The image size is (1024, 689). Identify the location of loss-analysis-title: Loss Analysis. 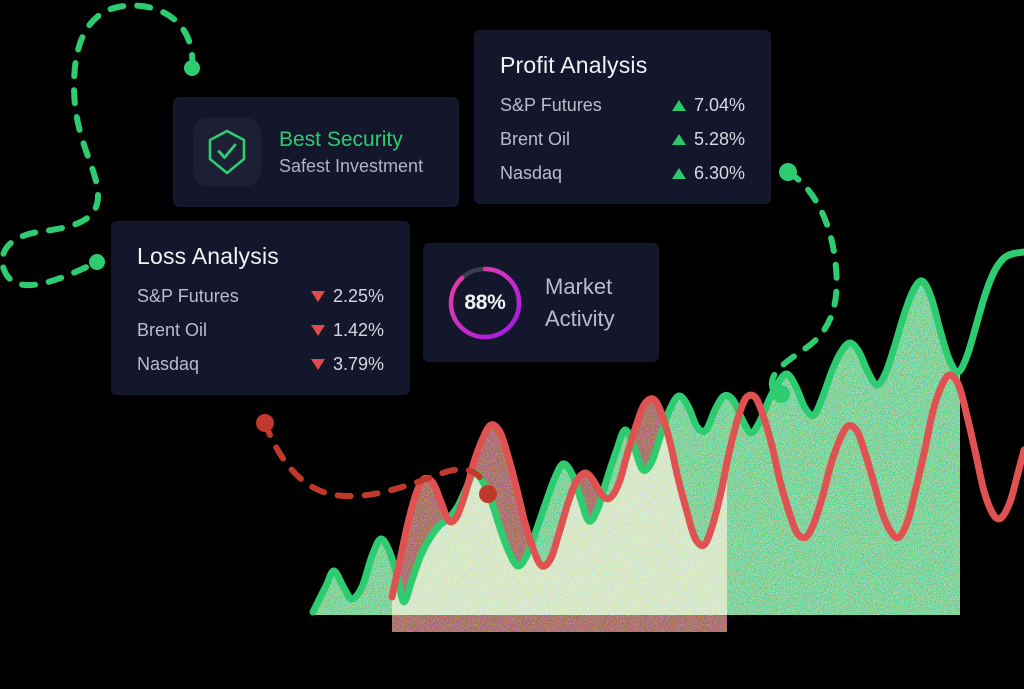
(208, 256).